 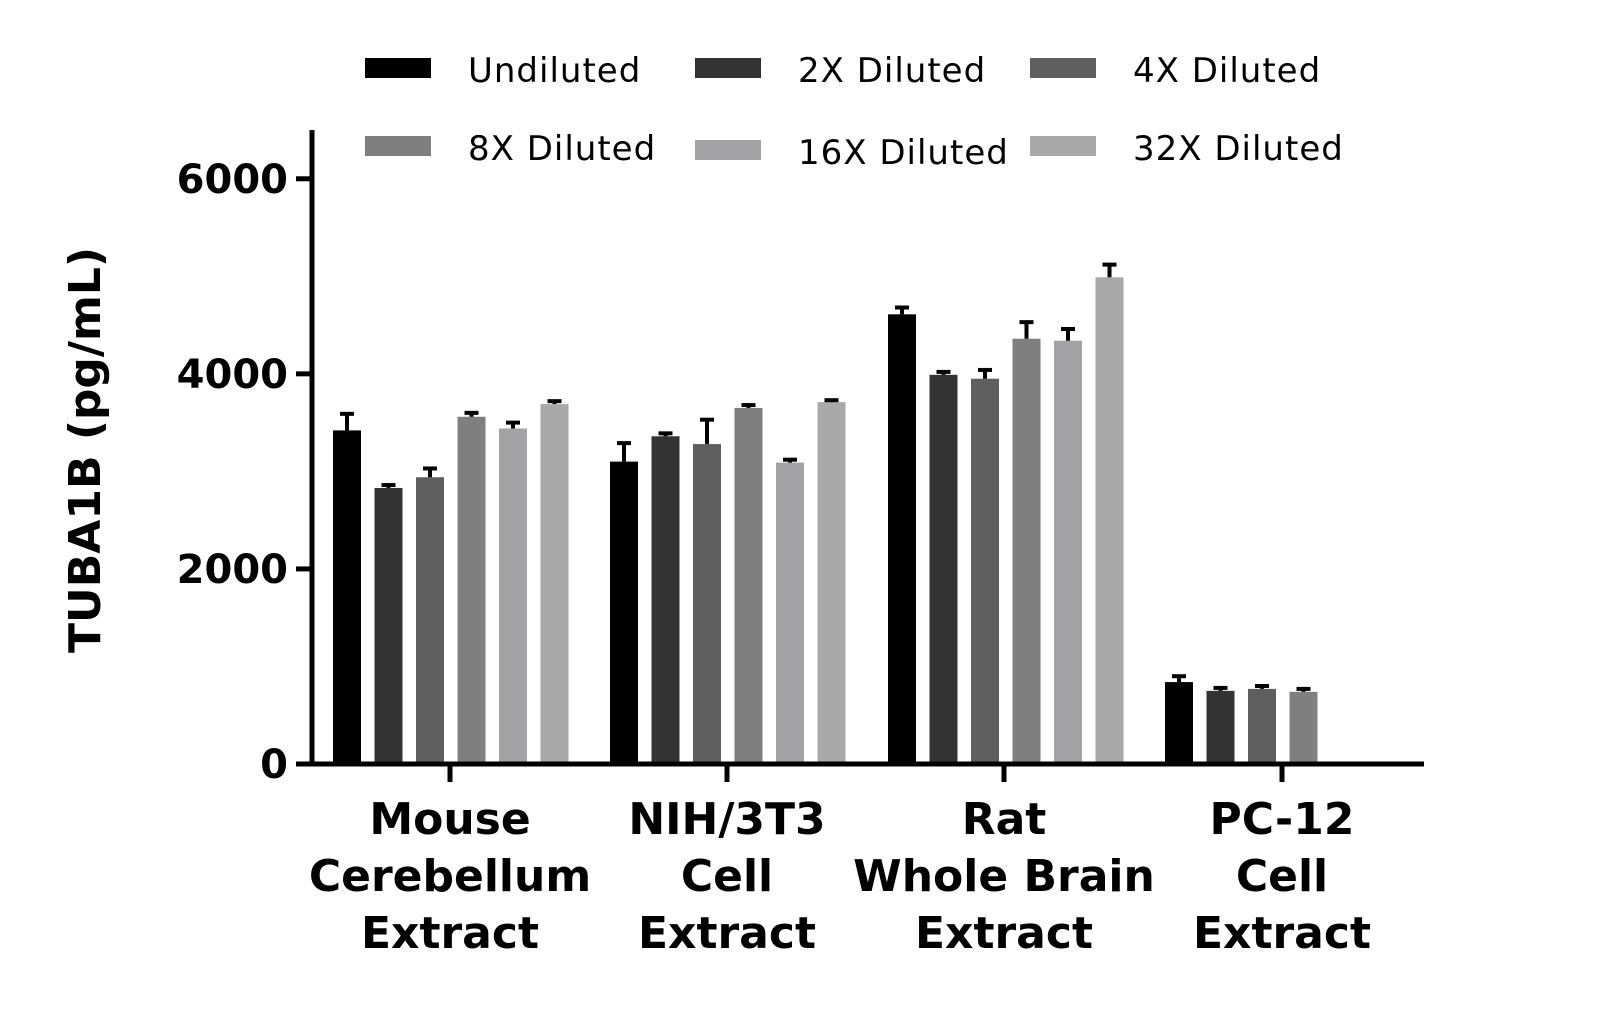 What do you see at coordinates (1004, 819) in the screenshot?
I see `x-category-label: Rat` at bounding box center [1004, 819].